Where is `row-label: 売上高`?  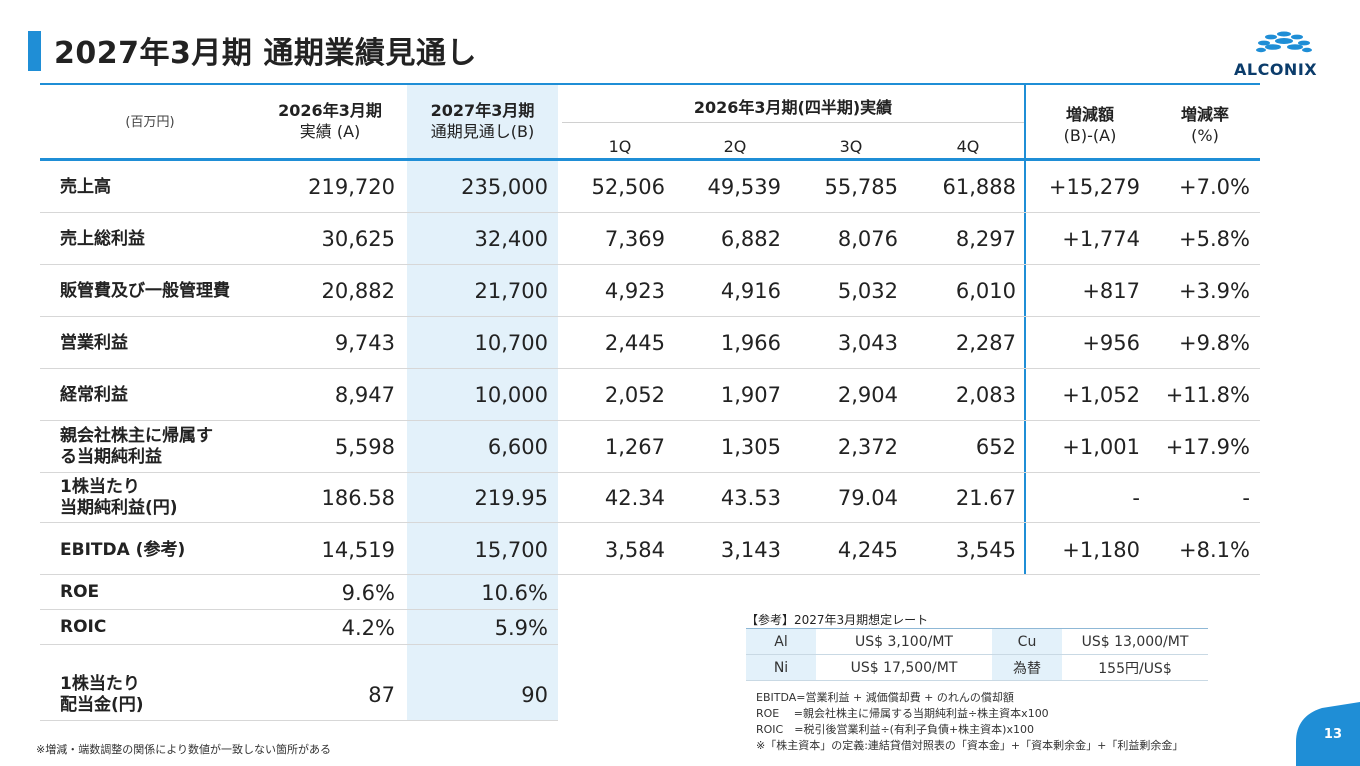 row-label: 売上高 is located at coordinates (85, 187).